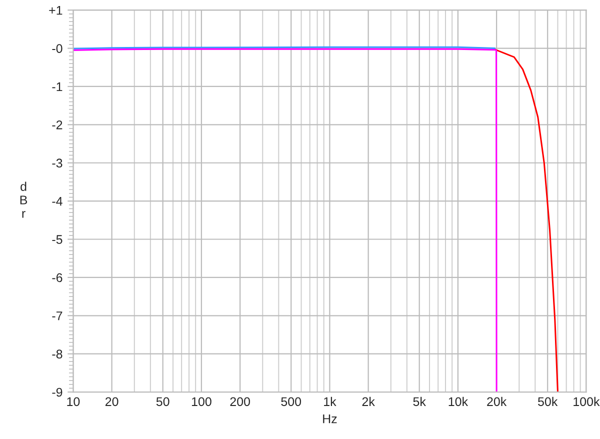 The width and height of the screenshot is (600, 439). Describe the element at coordinates (330, 401) in the screenshot. I see `x-tick-label: 1k` at that location.